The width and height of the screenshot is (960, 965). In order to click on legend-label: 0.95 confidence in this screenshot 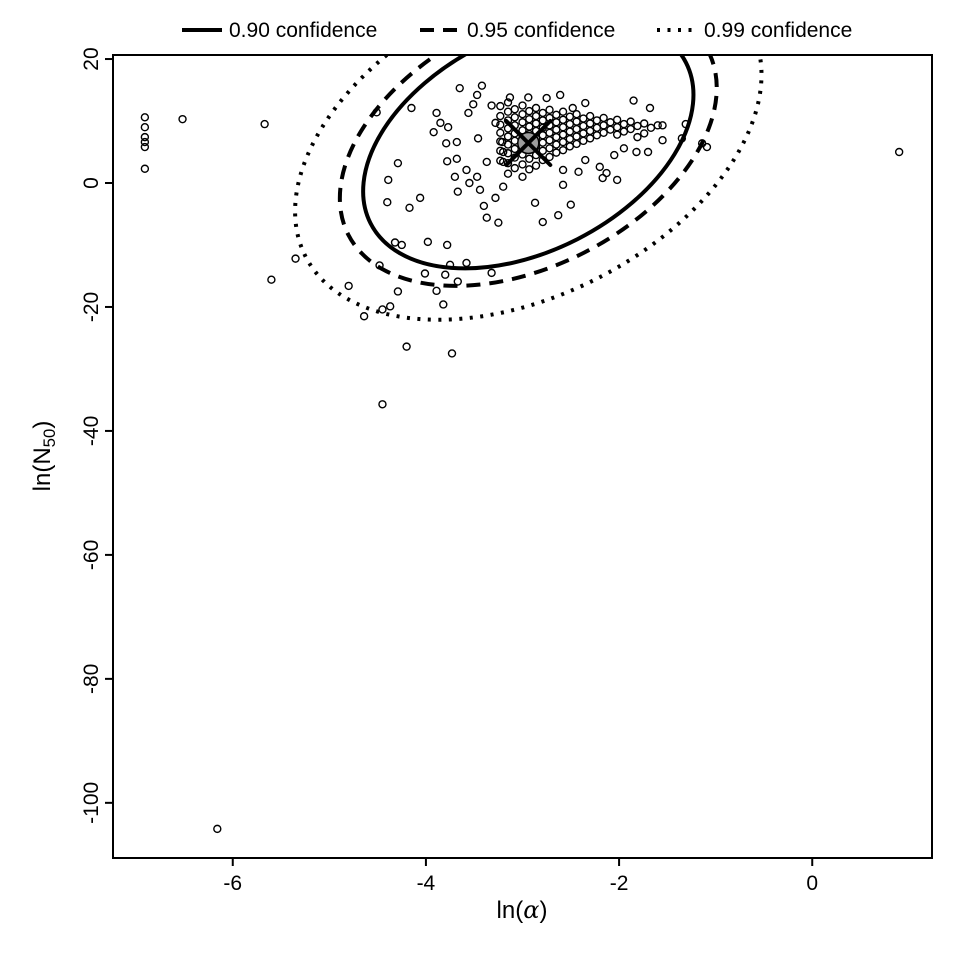, I will do `click(541, 30)`.